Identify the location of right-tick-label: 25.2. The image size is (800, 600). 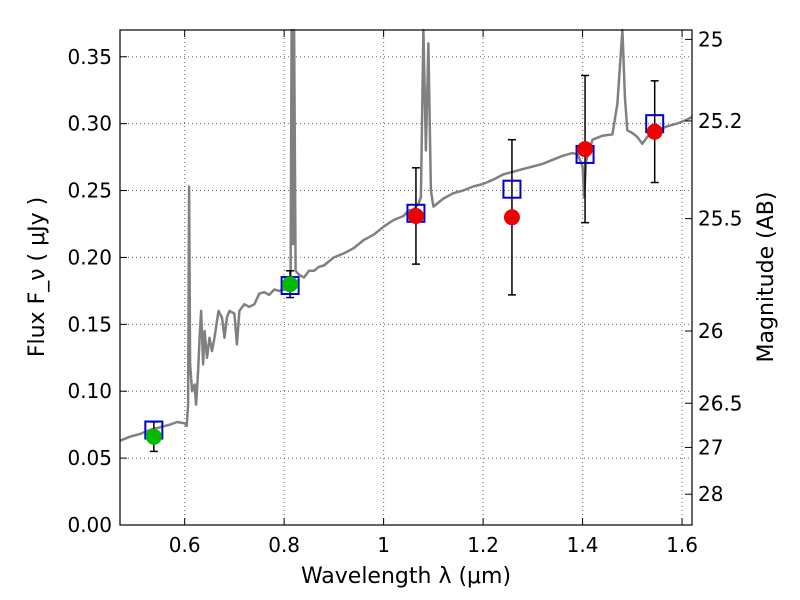
(720, 121).